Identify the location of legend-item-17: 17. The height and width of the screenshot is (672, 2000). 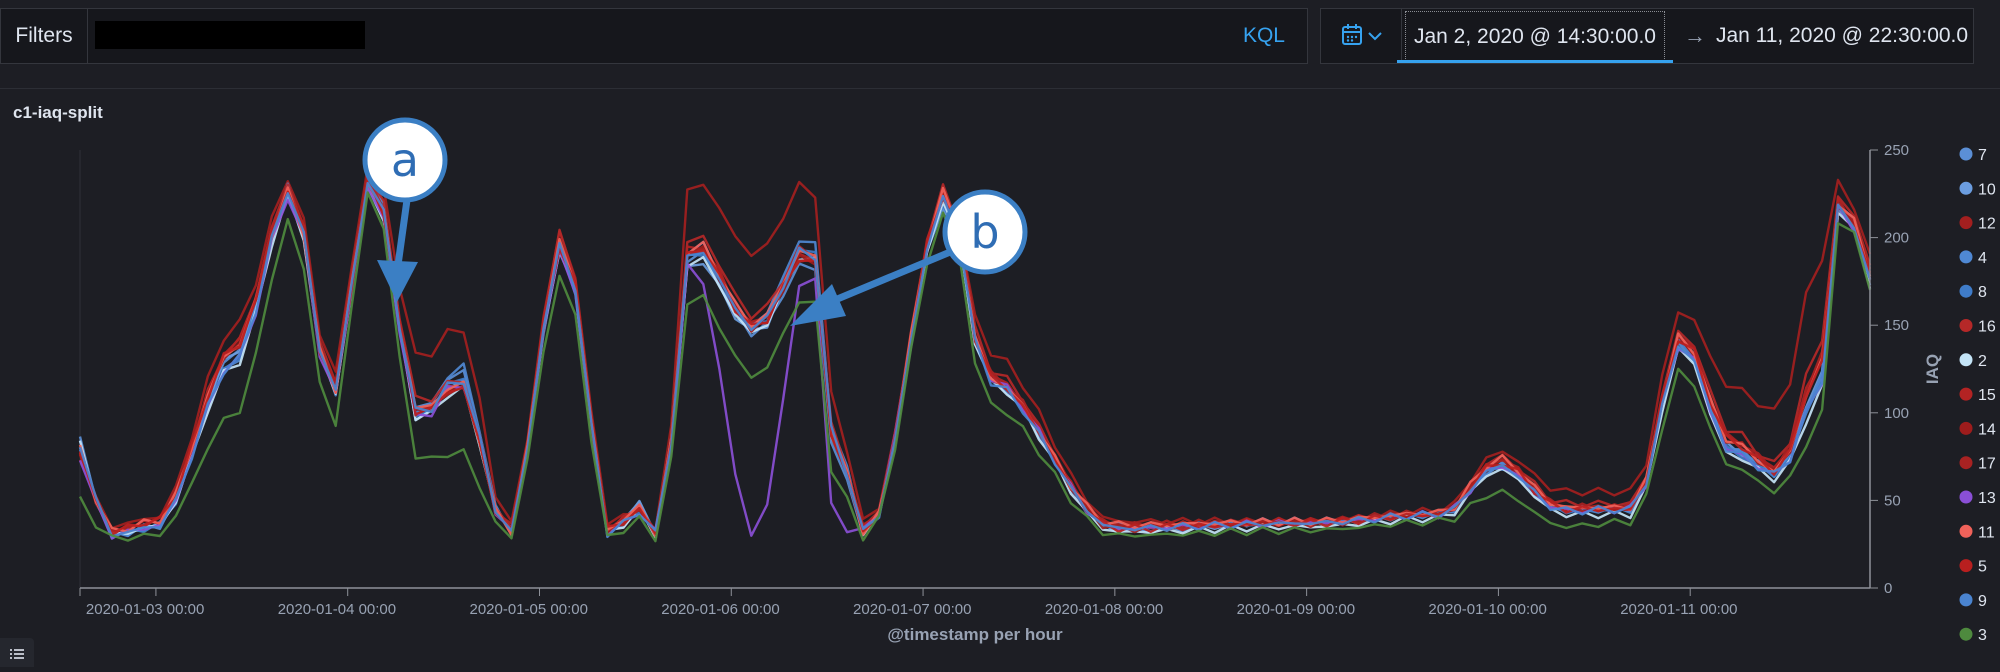
(1977, 464).